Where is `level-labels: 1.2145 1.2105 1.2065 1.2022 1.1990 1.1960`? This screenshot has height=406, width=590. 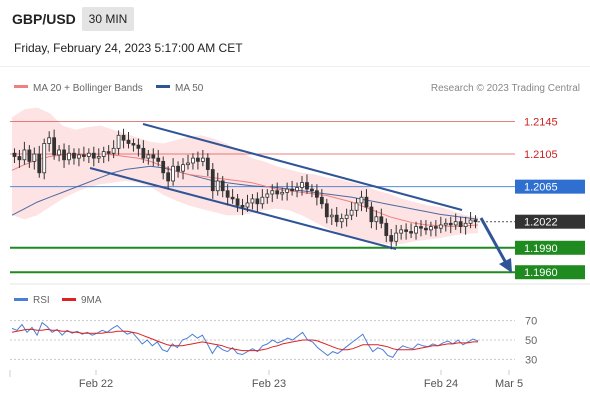 level-labels: 1.2145 1.2105 1.2065 1.2022 1.1990 1.1960 is located at coordinates (550, 198).